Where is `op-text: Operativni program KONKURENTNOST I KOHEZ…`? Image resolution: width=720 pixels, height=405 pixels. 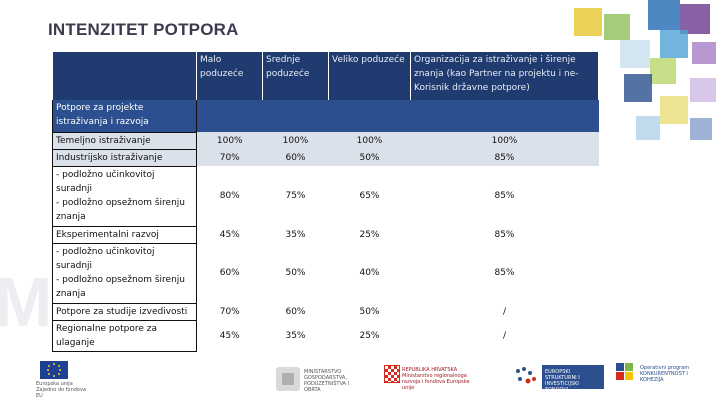 op-text: Operativni program KONKURENTNOST I KOHEZ… is located at coordinates (665, 374).